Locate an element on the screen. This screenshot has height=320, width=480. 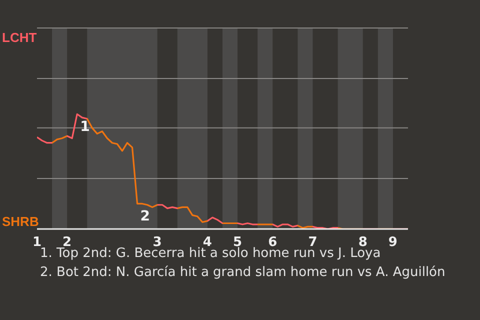
annotation: 2 is located at coordinates (145, 216).